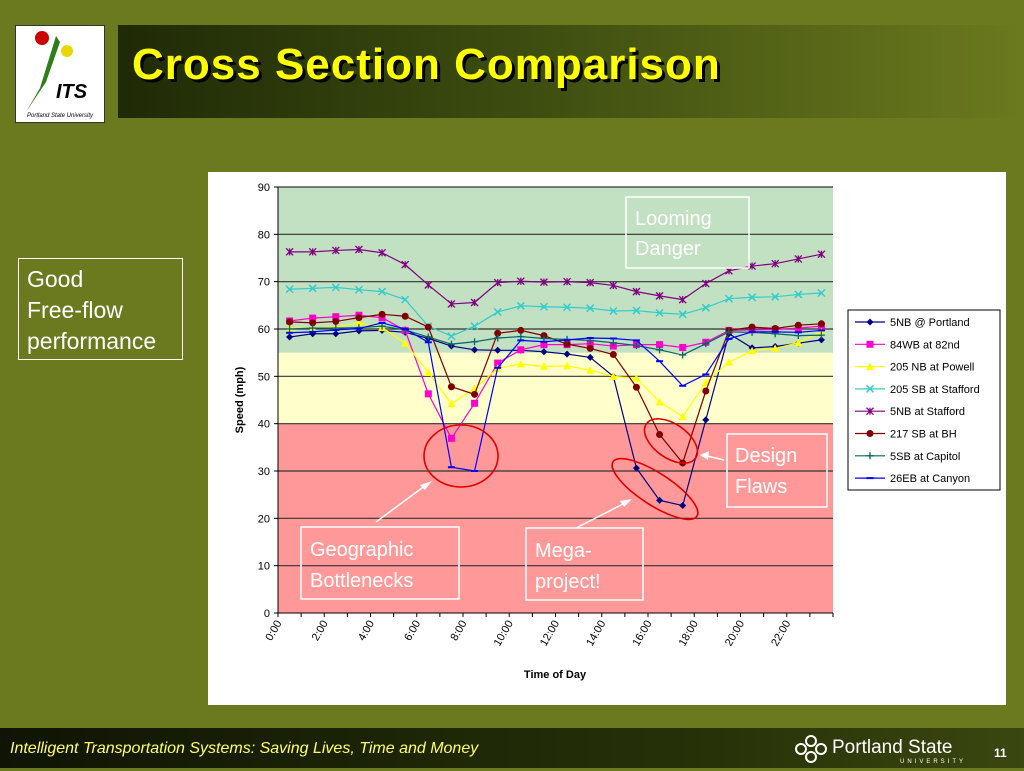 This screenshot has width=1024, height=771. Describe the element at coordinates (401, 503) in the screenshot. I see `arrow-bottleneck` at that location.